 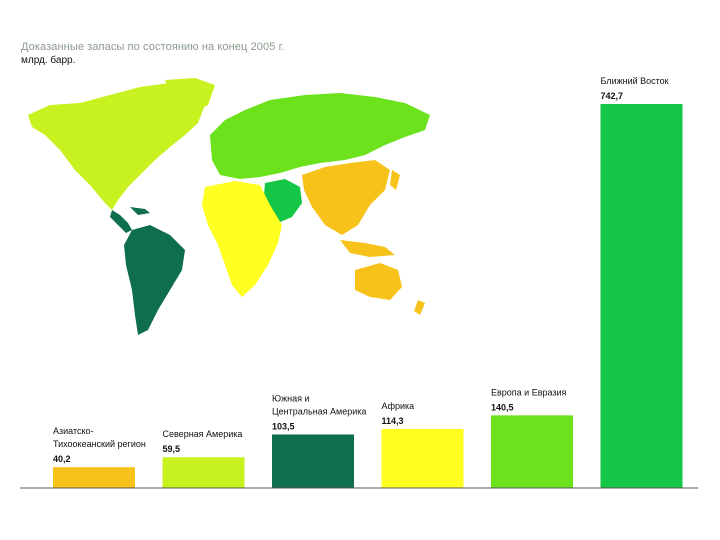 I want to click on bar-value-label-3: 114,3, so click(x=393, y=421).